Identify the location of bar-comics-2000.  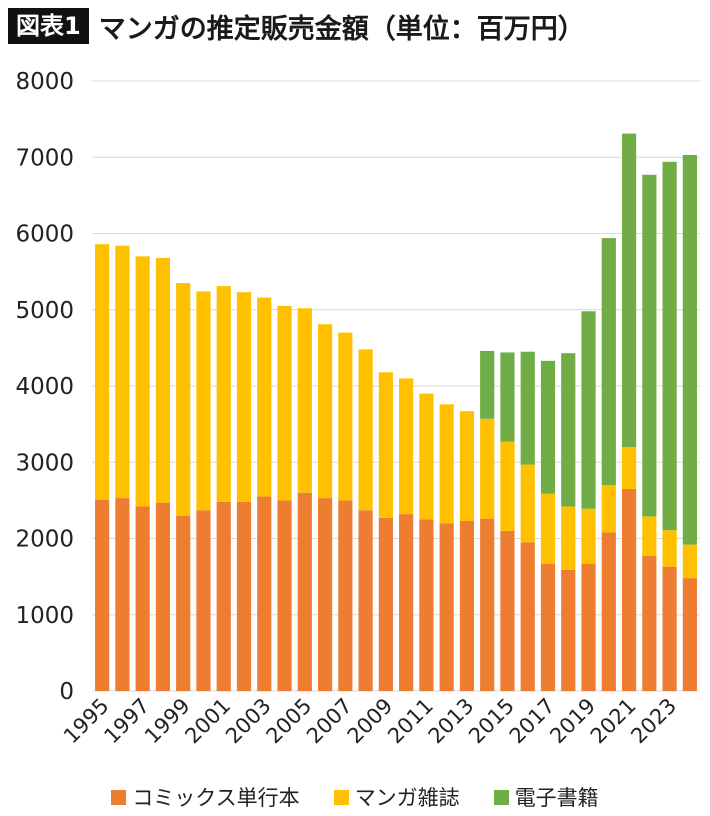
(203, 600).